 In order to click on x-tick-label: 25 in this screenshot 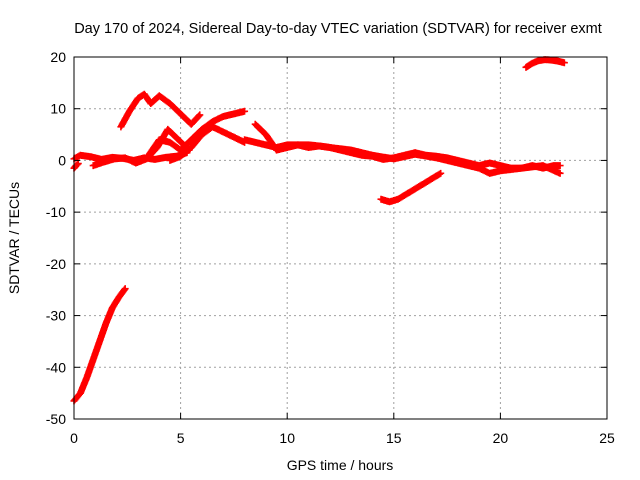, I will do `click(607, 438)`.